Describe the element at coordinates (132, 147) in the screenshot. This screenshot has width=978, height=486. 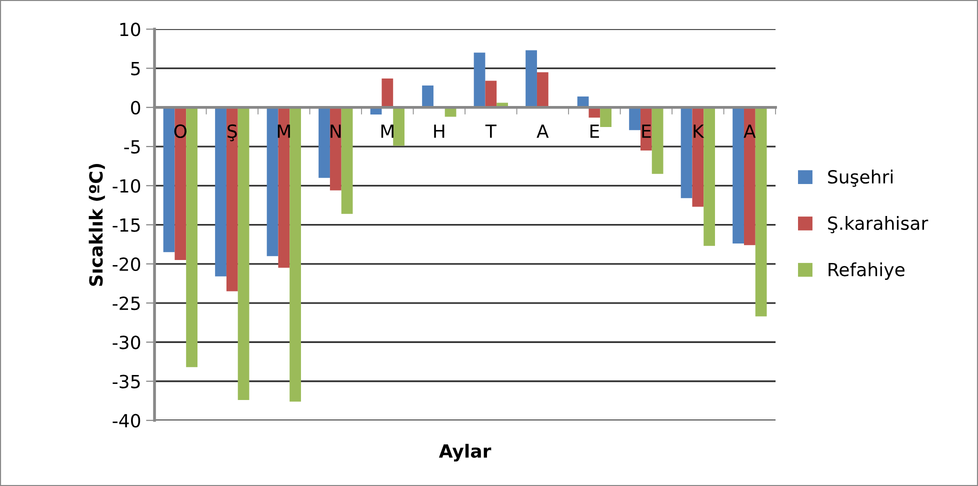
I see `y-tick-label: -5` at that location.